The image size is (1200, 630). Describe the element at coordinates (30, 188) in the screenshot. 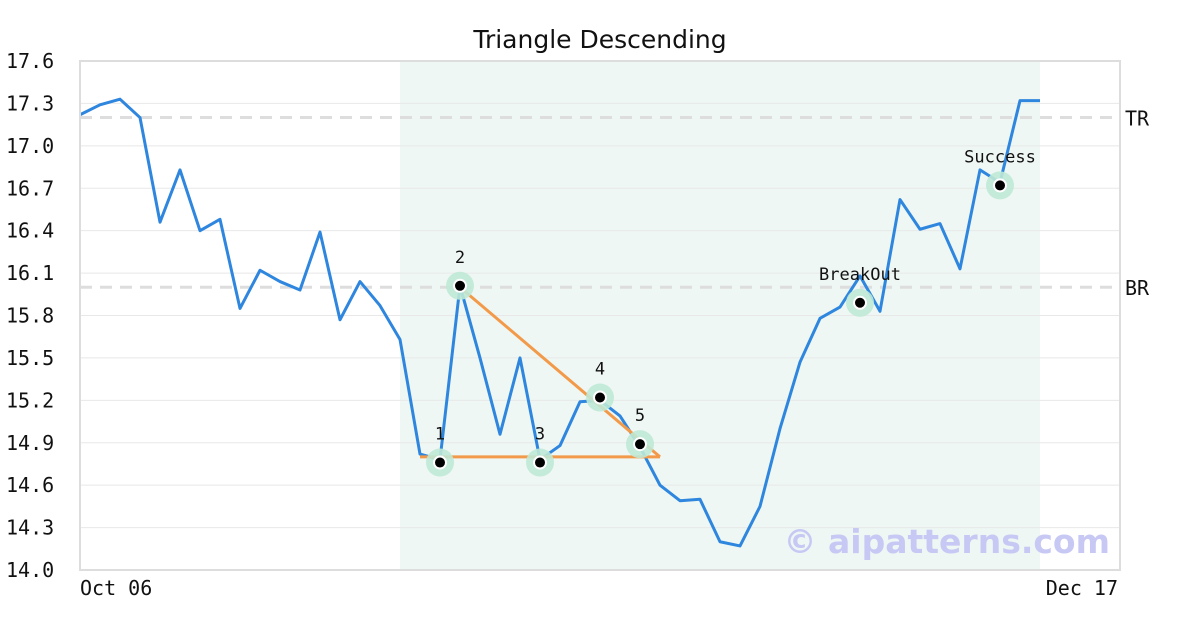

I see `y-tick-label: 16.7` at that location.